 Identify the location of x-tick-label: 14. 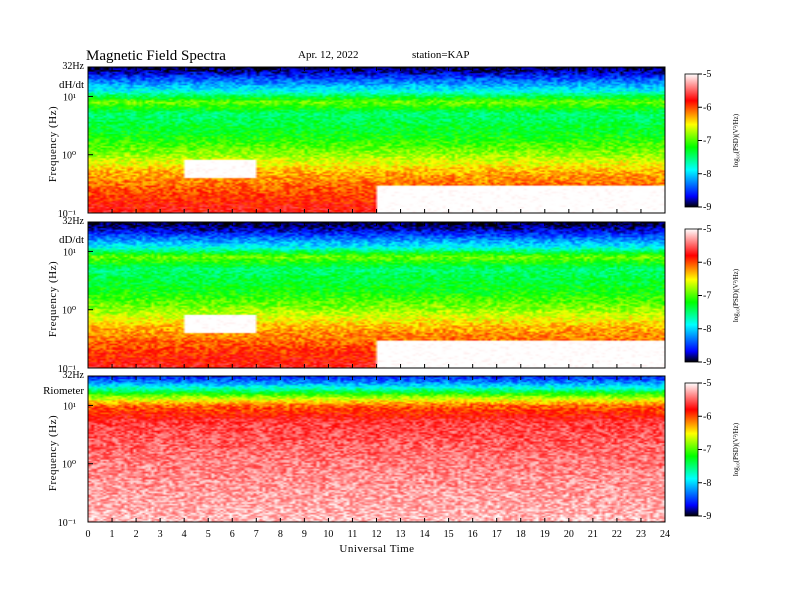
(425, 534).